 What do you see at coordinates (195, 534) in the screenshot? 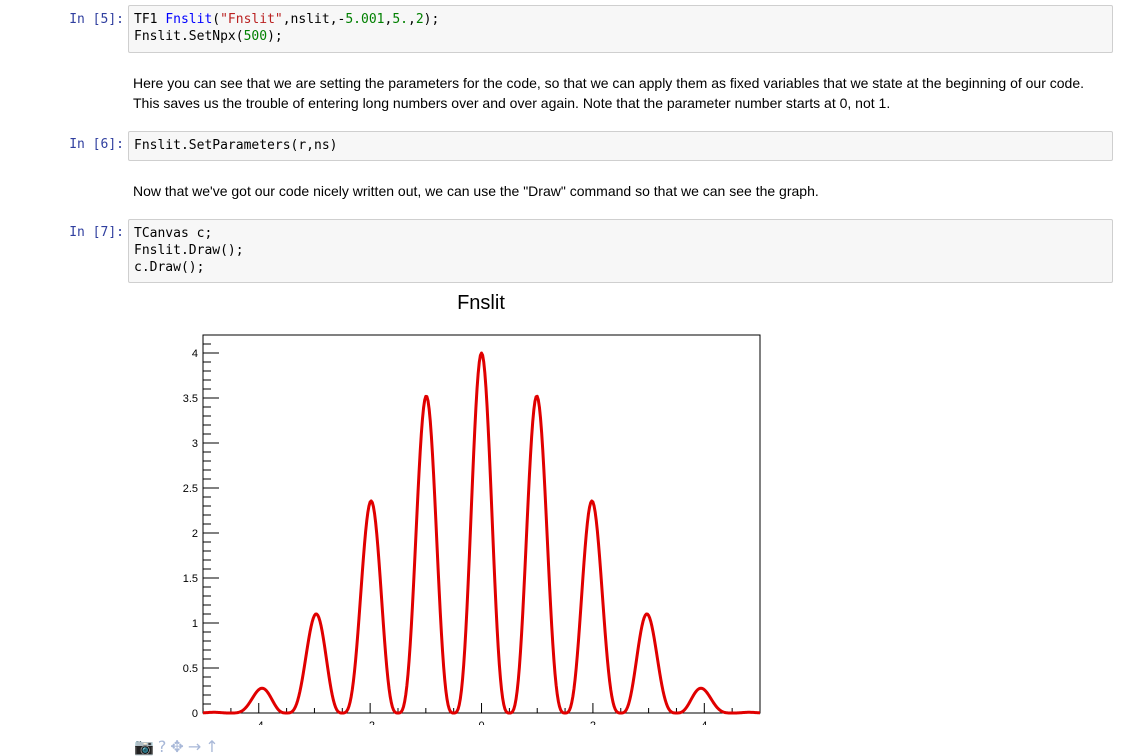
I see `y-tick-label: 2` at bounding box center [195, 534].